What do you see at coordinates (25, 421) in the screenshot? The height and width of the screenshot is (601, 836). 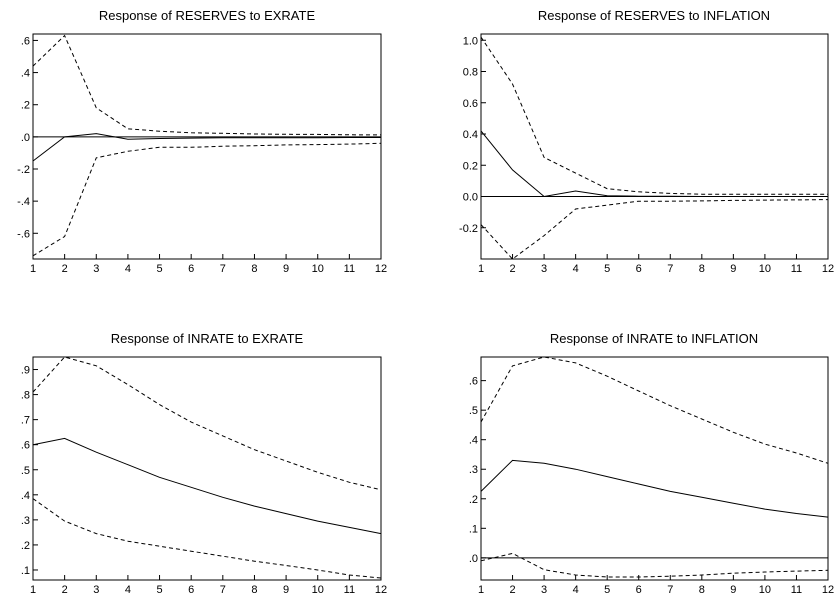 I see `y-tick-label: .7` at bounding box center [25, 421].